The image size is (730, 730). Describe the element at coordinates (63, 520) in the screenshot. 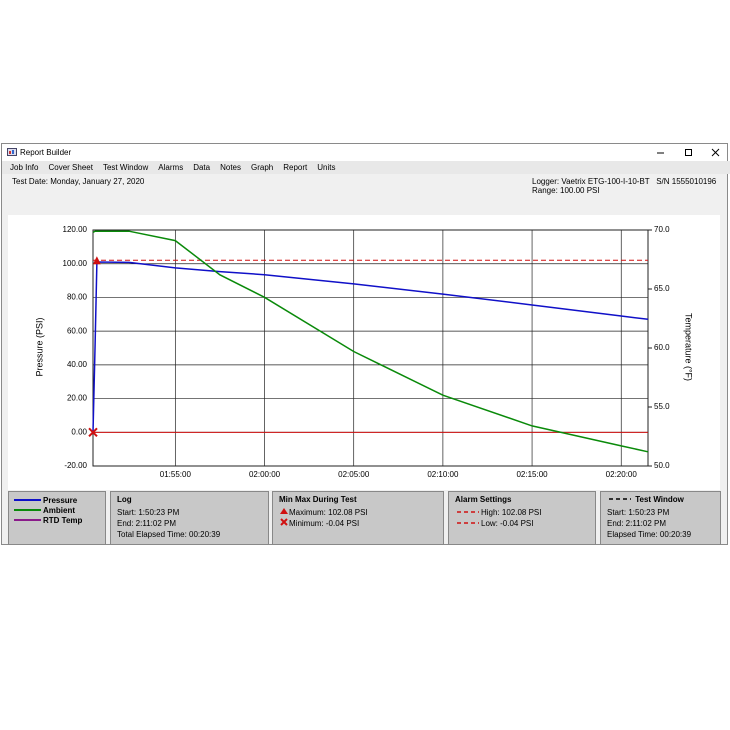

I see `legend-label: RTD Temp` at that location.